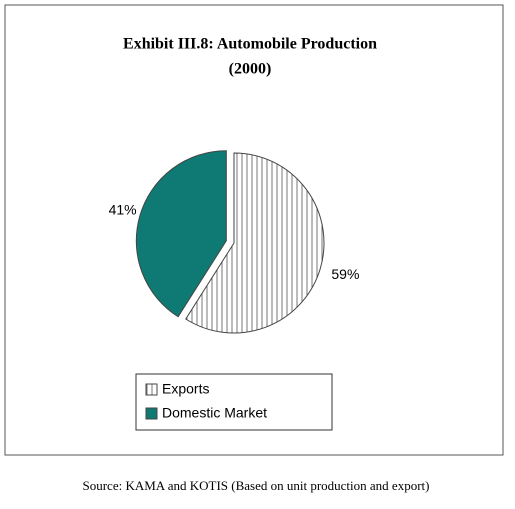 This screenshot has height=509, width=515. I want to click on legend, so click(234, 402).